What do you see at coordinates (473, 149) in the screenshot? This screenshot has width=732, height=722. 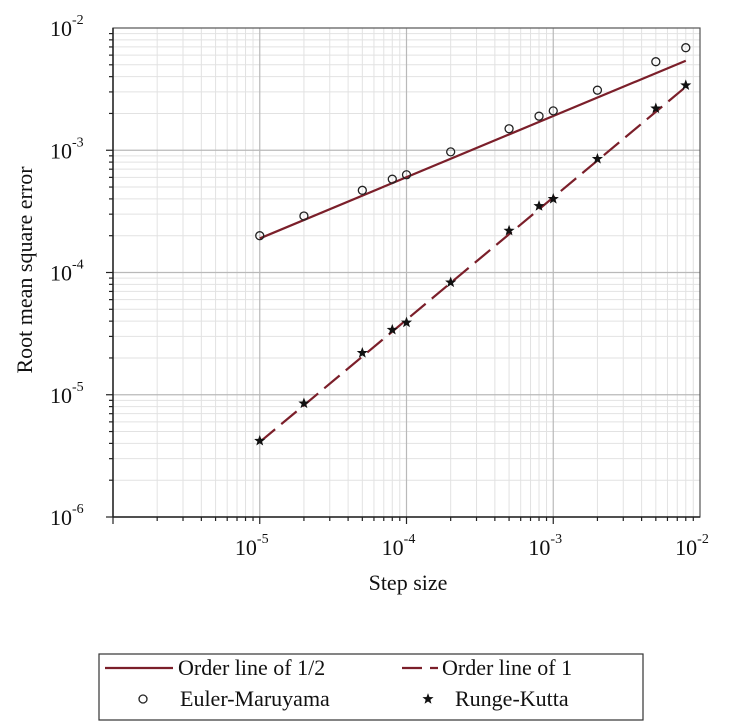 I see `order-line-half` at bounding box center [473, 149].